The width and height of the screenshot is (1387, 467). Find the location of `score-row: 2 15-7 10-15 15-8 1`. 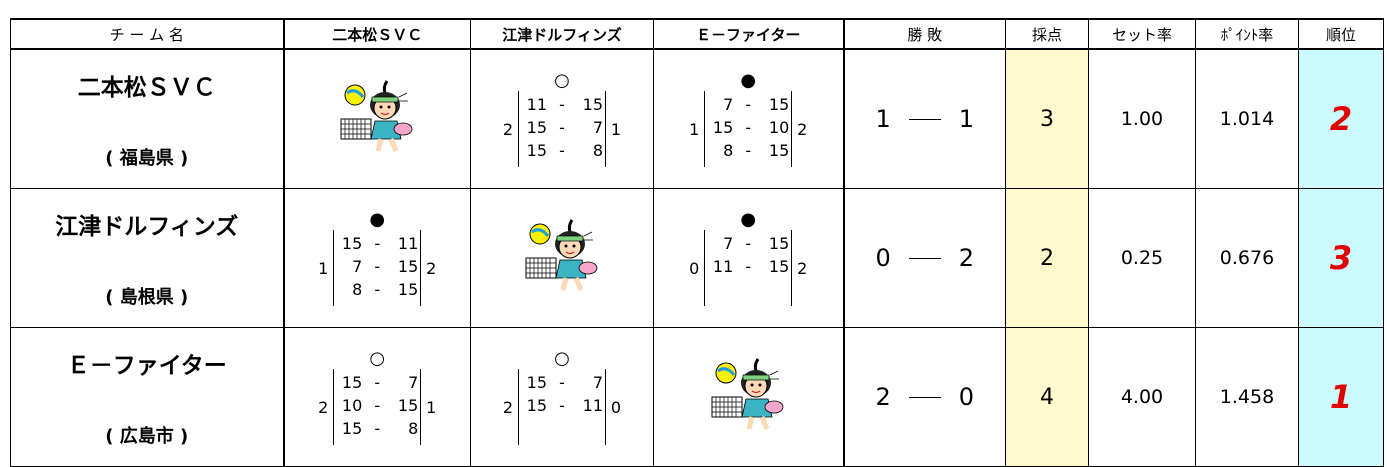

score-row: 2 15-7 10-15 15-8 1 is located at coordinates (377, 407).